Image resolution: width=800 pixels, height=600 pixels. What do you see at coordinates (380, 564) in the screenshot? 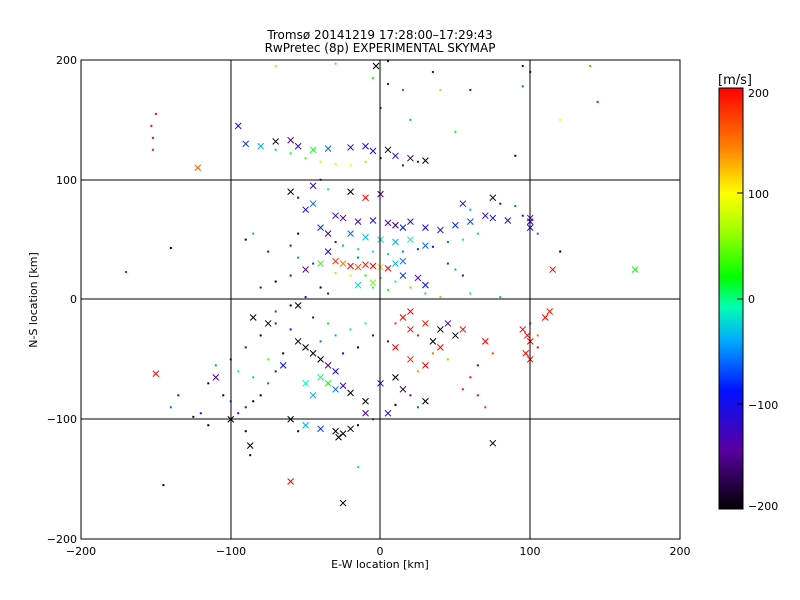
I see `x-axis-label: E-W location [km]` at bounding box center [380, 564].